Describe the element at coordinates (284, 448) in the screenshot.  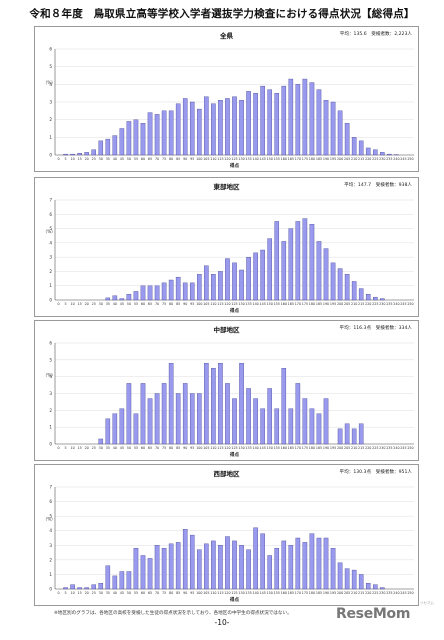
I see `x-tick-label: 160` at that location.